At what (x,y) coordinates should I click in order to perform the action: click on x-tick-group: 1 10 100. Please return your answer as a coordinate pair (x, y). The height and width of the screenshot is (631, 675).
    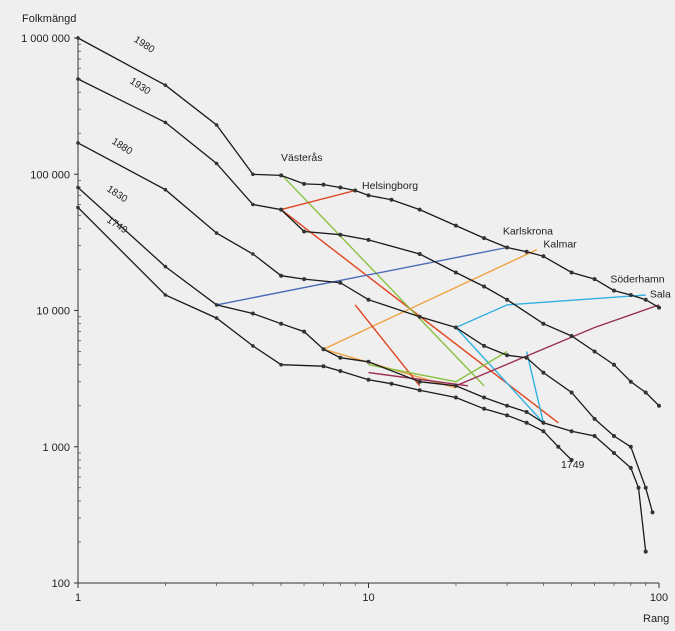
    Looking at the image, I should click on (371, 593).